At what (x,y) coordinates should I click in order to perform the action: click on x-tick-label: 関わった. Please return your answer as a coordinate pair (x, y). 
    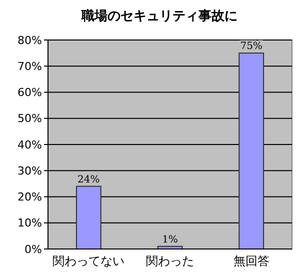
    Looking at the image, I should click on (170, 261).